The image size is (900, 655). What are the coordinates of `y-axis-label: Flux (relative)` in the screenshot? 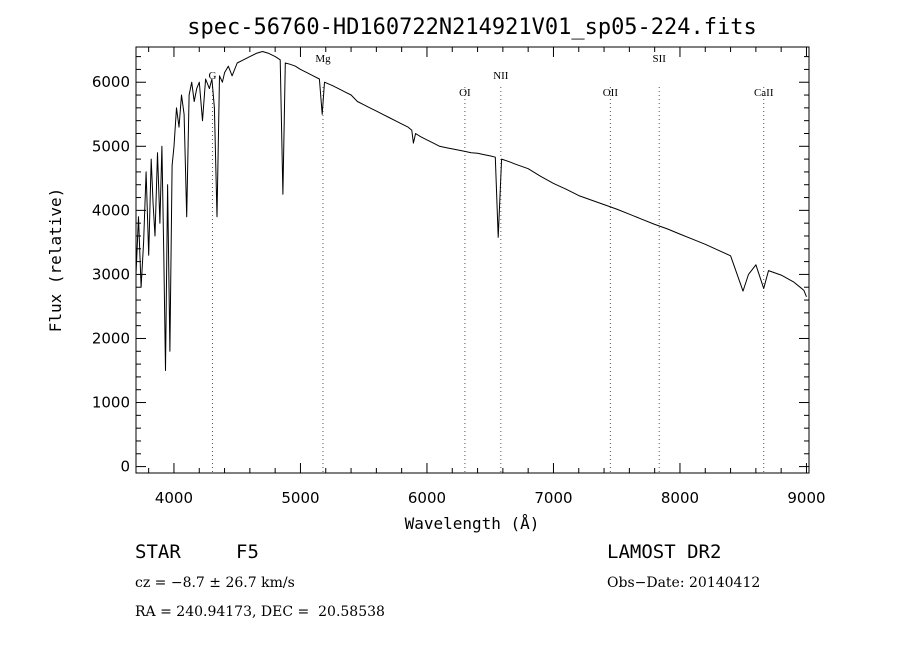 It's located at (55, 260).